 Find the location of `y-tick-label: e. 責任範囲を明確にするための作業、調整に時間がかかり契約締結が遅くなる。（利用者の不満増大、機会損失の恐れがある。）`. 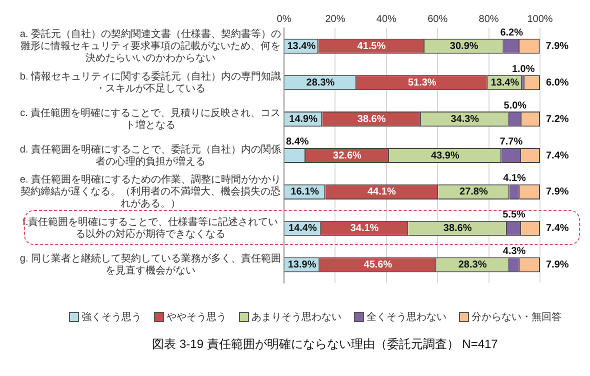

y-tick-label: e. 責任範囲を明確にするための作業、調整に時間がかかり契約締結が遅くなる。（利用者の不満増大、機会損失の恐れがある。） is located at coordinates (151, 192).